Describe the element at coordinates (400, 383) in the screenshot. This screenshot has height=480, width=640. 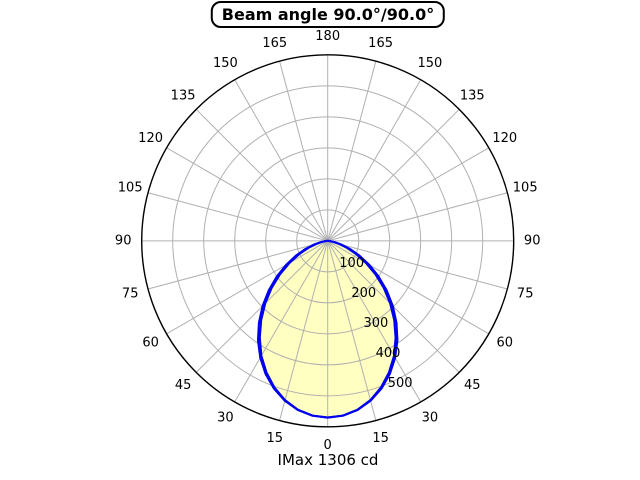
I see `radial-tick-label: 500` at that location.